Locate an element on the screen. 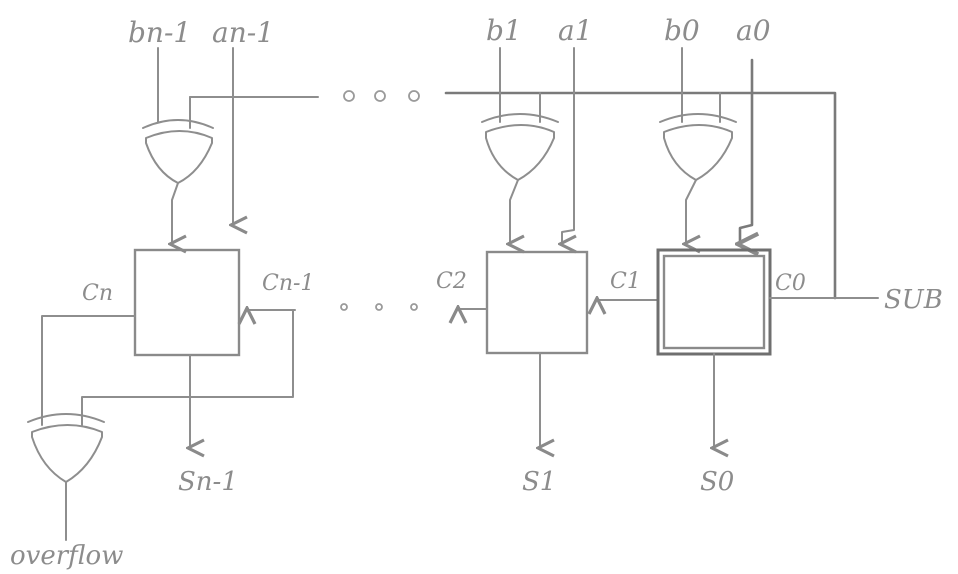 This screenshot has width=958, height=574. label-a0: a0 is located at coordinates (753, 30).